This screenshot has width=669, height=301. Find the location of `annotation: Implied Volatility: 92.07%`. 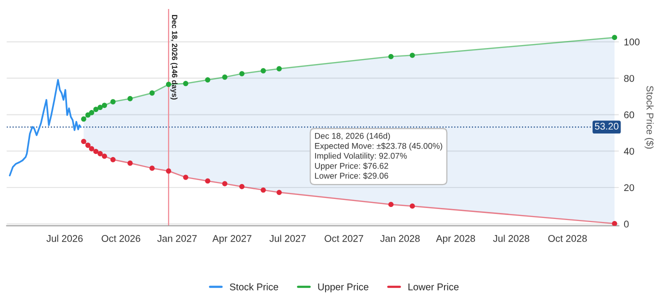

annotation: Implied Volatility: 92.07% is located at coordinates (361, 156).